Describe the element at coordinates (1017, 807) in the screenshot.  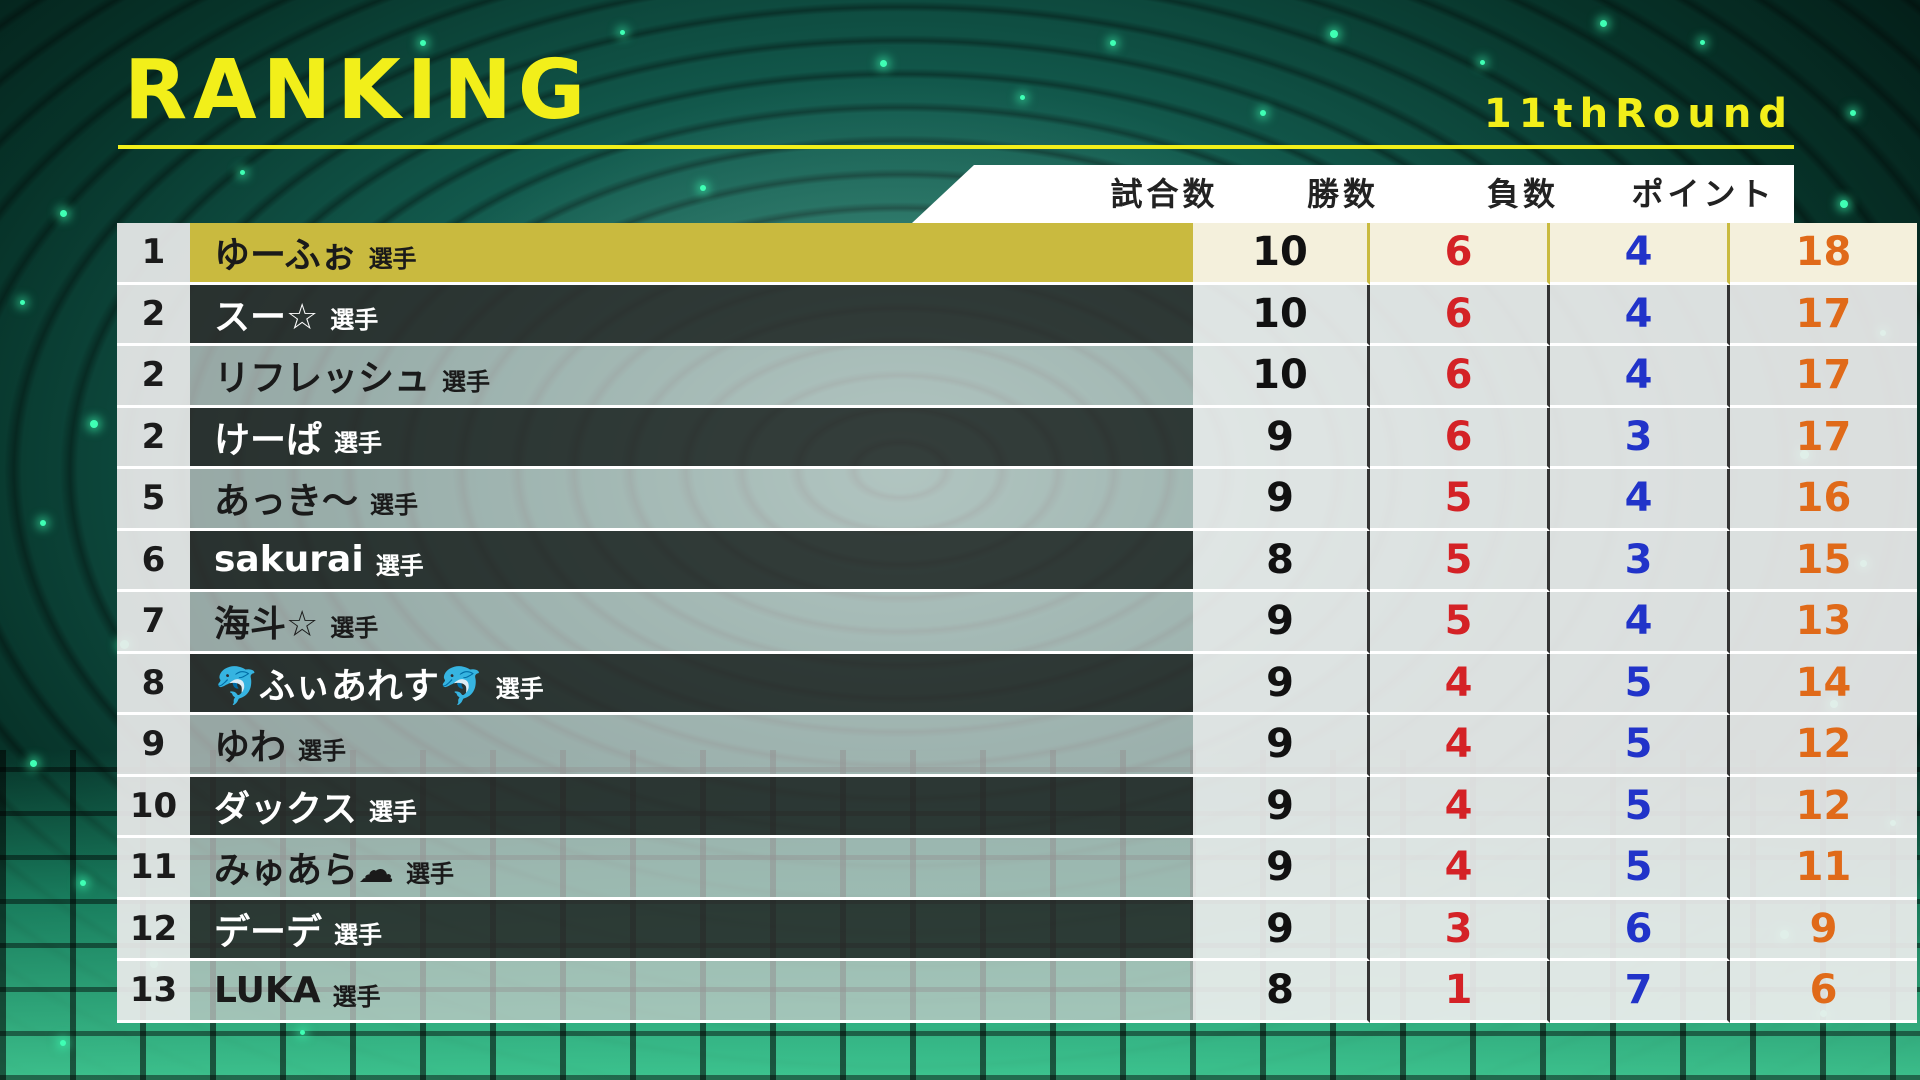
I see `table-row: 10 ダックス 選手 9 4 5 12` at that location.